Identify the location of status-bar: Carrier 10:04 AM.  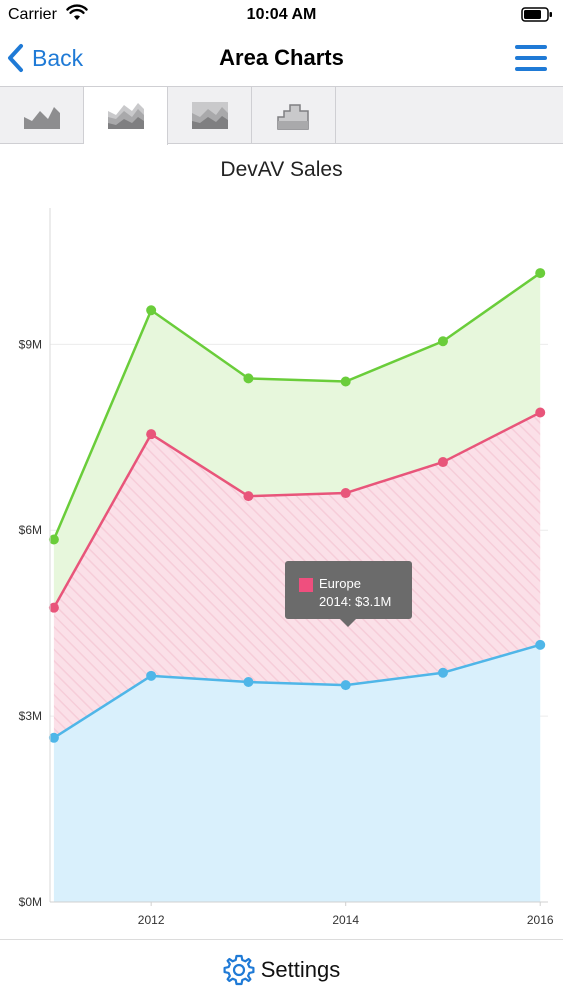
(281, 15).